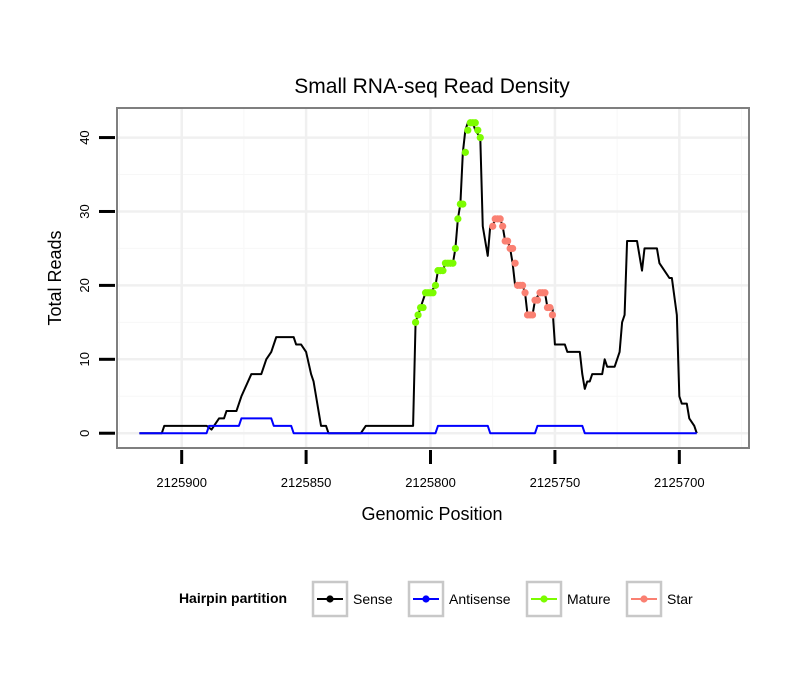 Image resolution: width=810 pixels, height=695 pixels. I want to click on legend-title: Hairpin partition, so click(233, 598).